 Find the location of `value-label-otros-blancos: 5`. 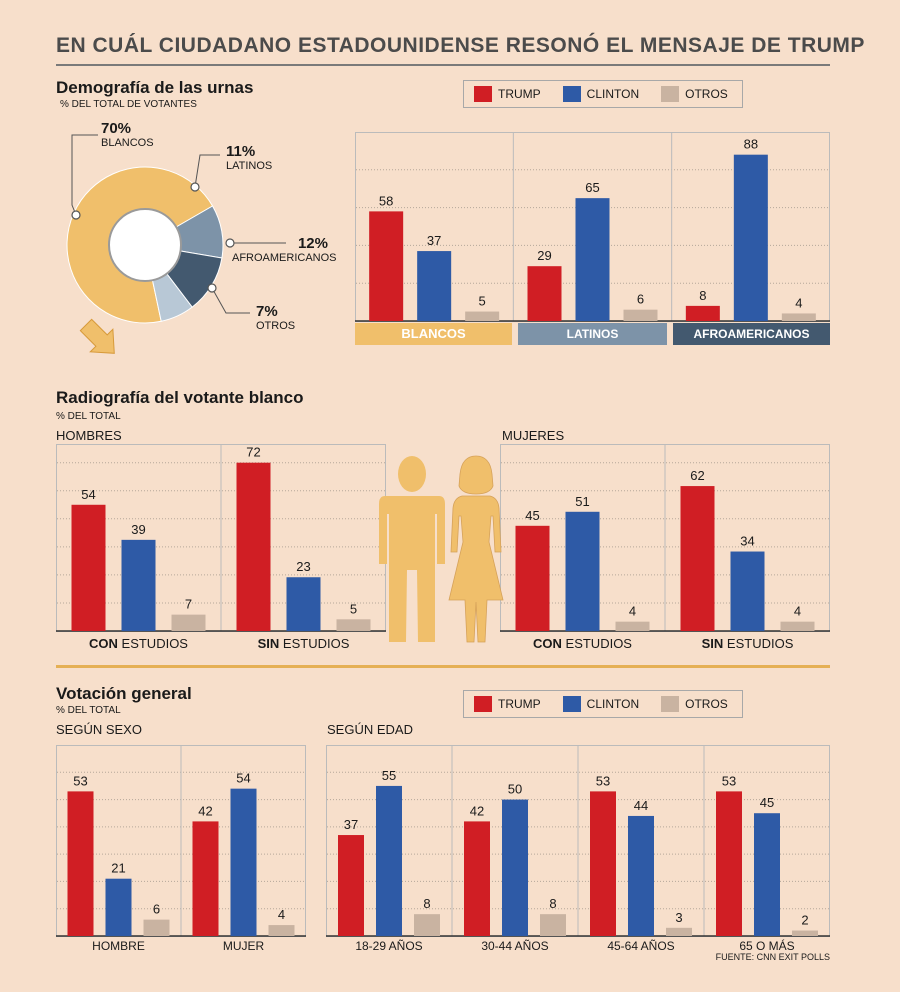

value-label-otros-blancos: 5 is located at coordinates (482, 301).